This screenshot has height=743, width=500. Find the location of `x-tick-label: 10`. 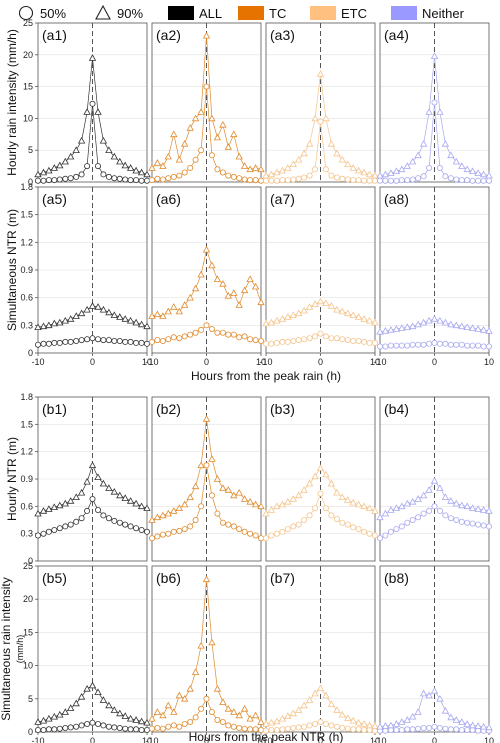

x-tick-label: 10 is located at coordinates (489, 362).